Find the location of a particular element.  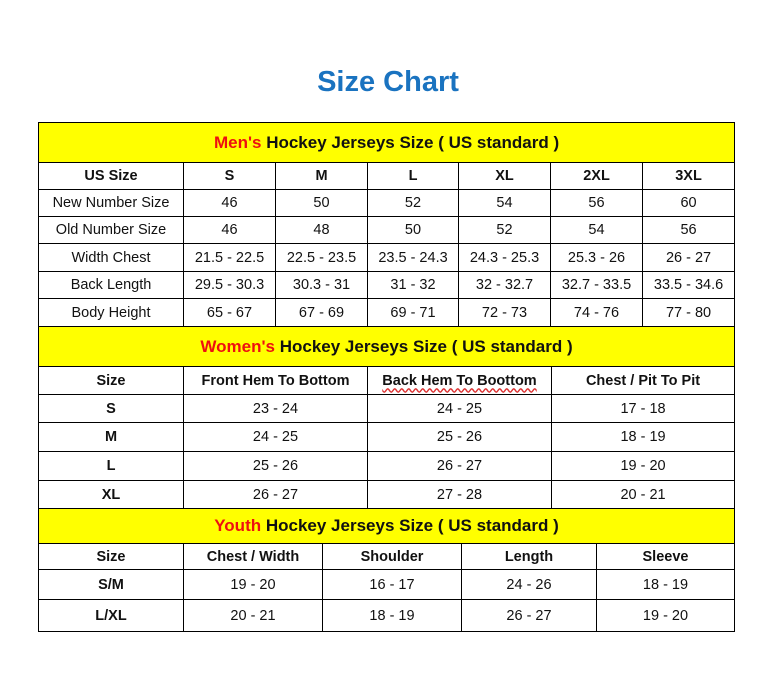

column-header: US Size is located at coordinates (111, 176).